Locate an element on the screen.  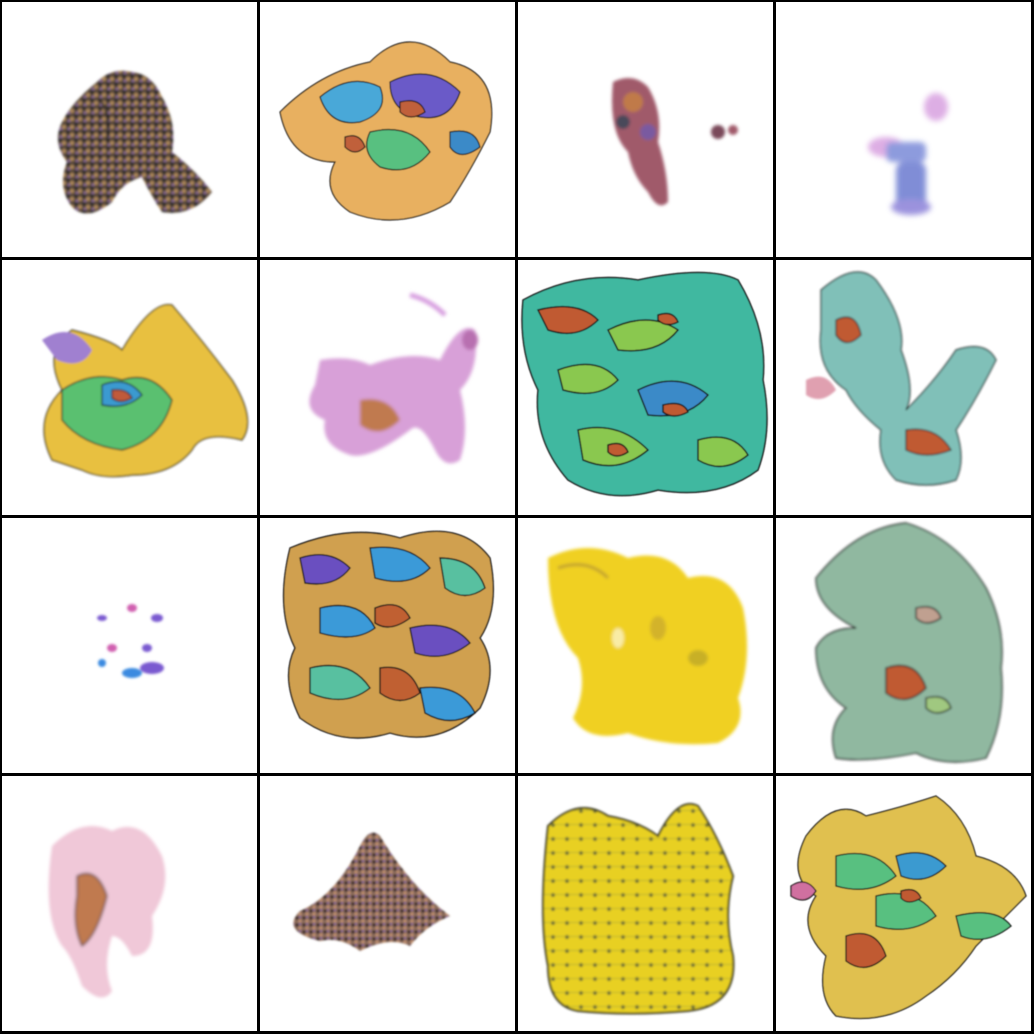
tile-r1c4 is located at coordinates (903, 129).